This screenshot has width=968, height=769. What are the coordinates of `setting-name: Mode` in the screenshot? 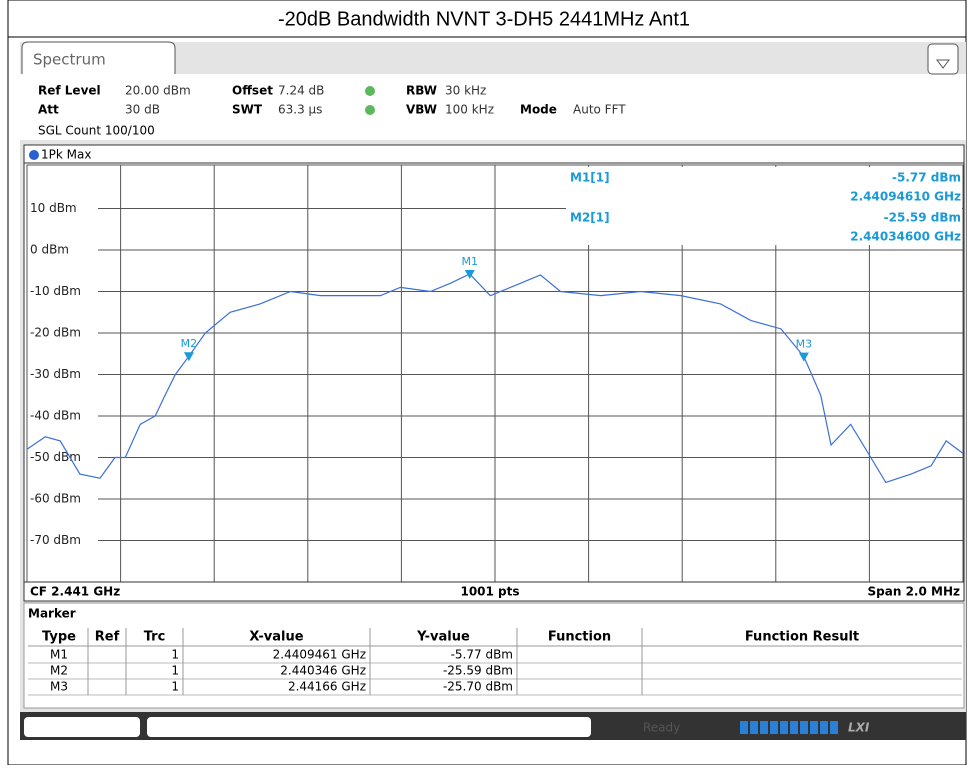 It's located at (538, 110).